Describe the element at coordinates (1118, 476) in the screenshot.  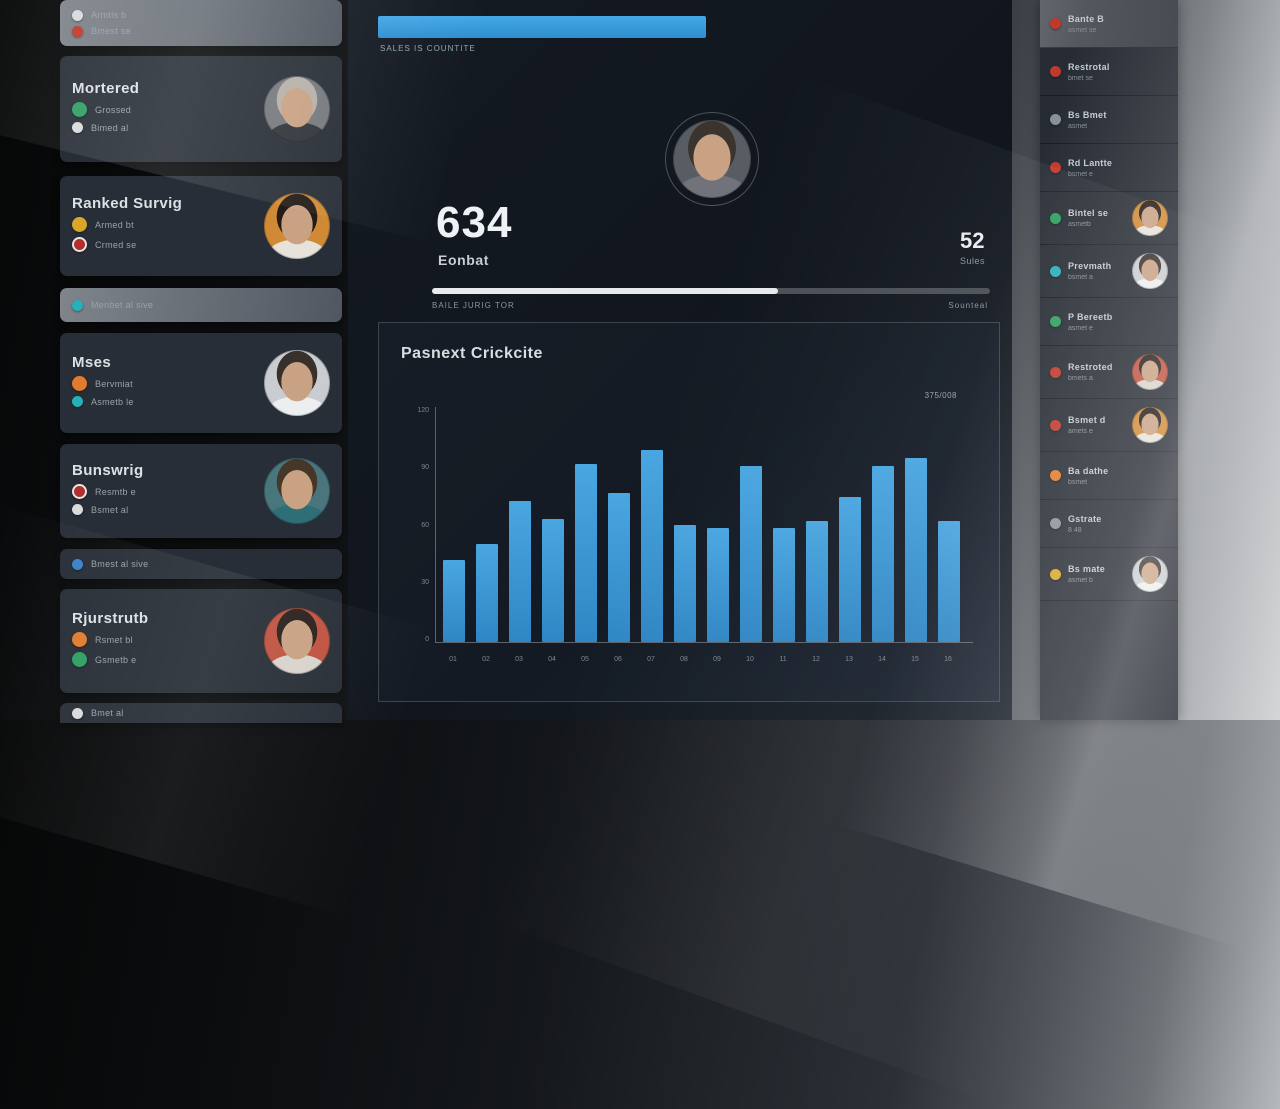
I see `list-item-text: Ba dathe bsmet` at that location.